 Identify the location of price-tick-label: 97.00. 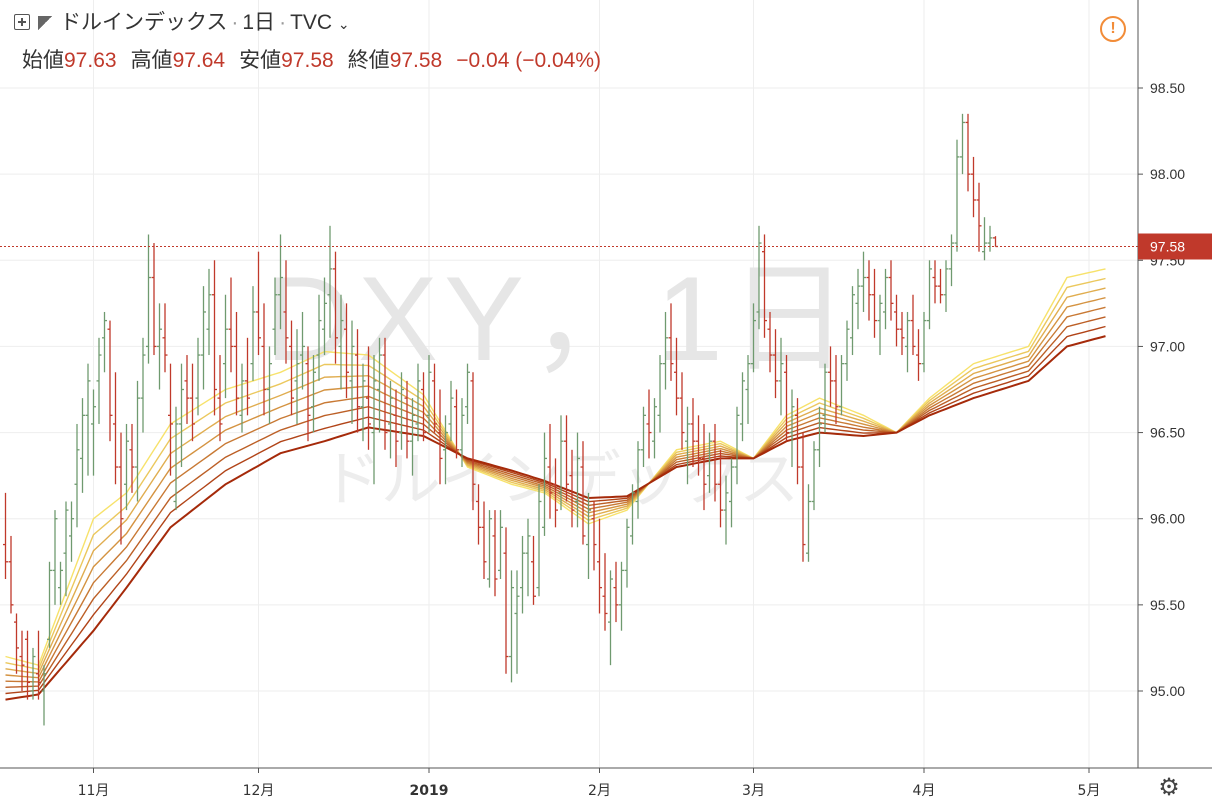
(1167, 346).